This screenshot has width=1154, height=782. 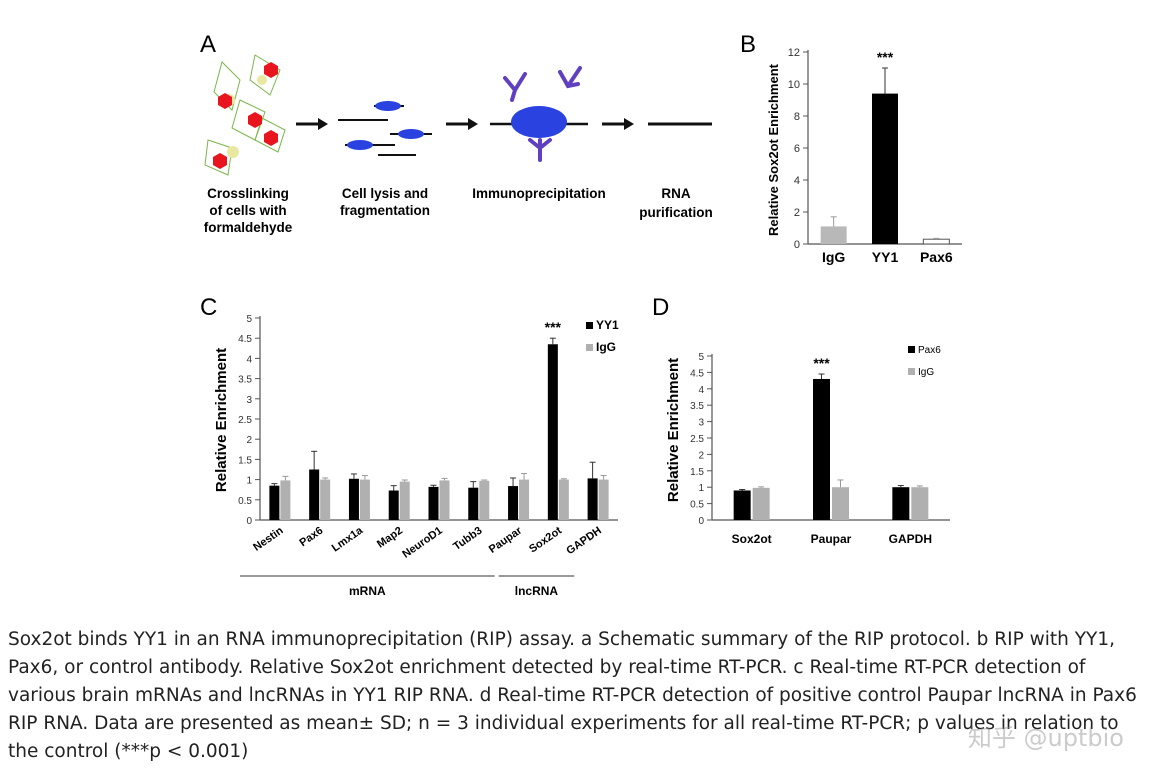 What do you see at coordinates (748, 44) in the screenshot?
I see `panel-b-letter: B` at bounding box center [748, 44].